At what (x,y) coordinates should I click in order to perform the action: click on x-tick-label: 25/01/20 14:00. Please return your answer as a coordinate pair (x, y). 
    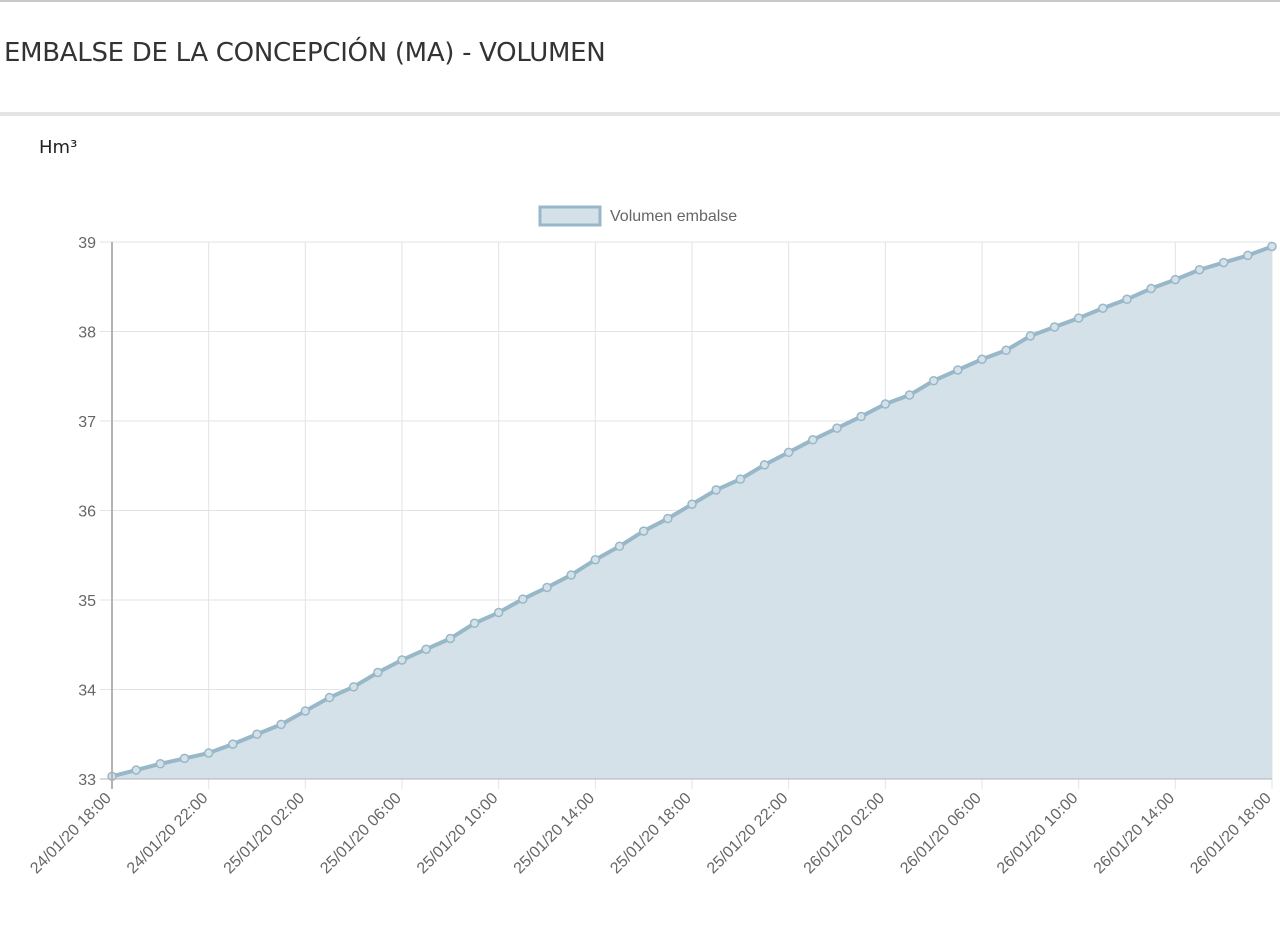
    Looking at the image, I should click on (555, 834).